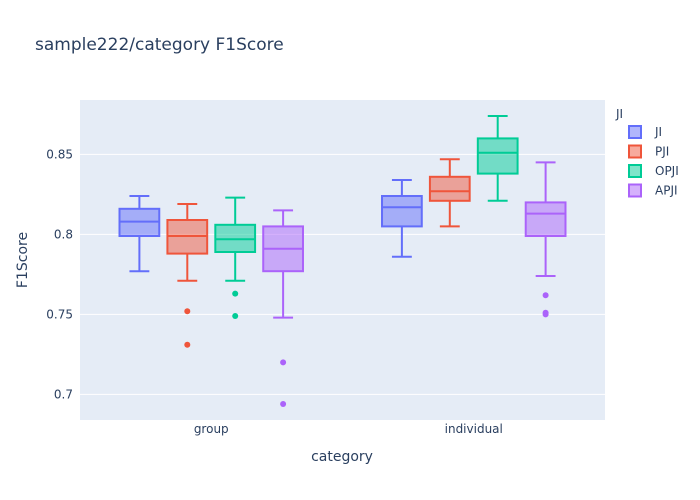 This screenshot has height=500, width=700. I want to click on legend-label: OPJI, so click(667, 171).